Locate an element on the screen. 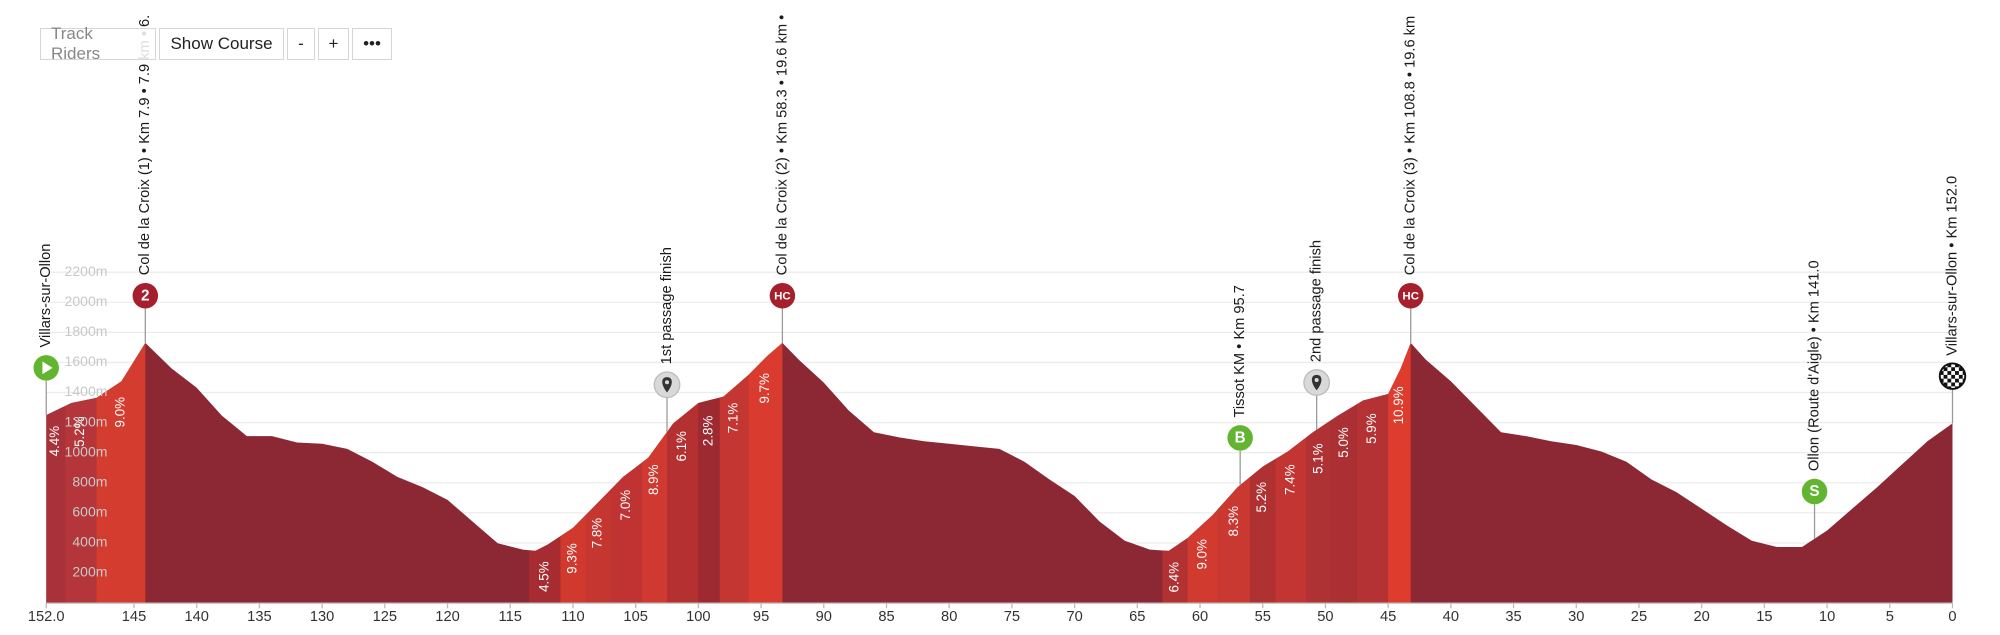  zoom-in-button: + is located at coordinates (333, 44).